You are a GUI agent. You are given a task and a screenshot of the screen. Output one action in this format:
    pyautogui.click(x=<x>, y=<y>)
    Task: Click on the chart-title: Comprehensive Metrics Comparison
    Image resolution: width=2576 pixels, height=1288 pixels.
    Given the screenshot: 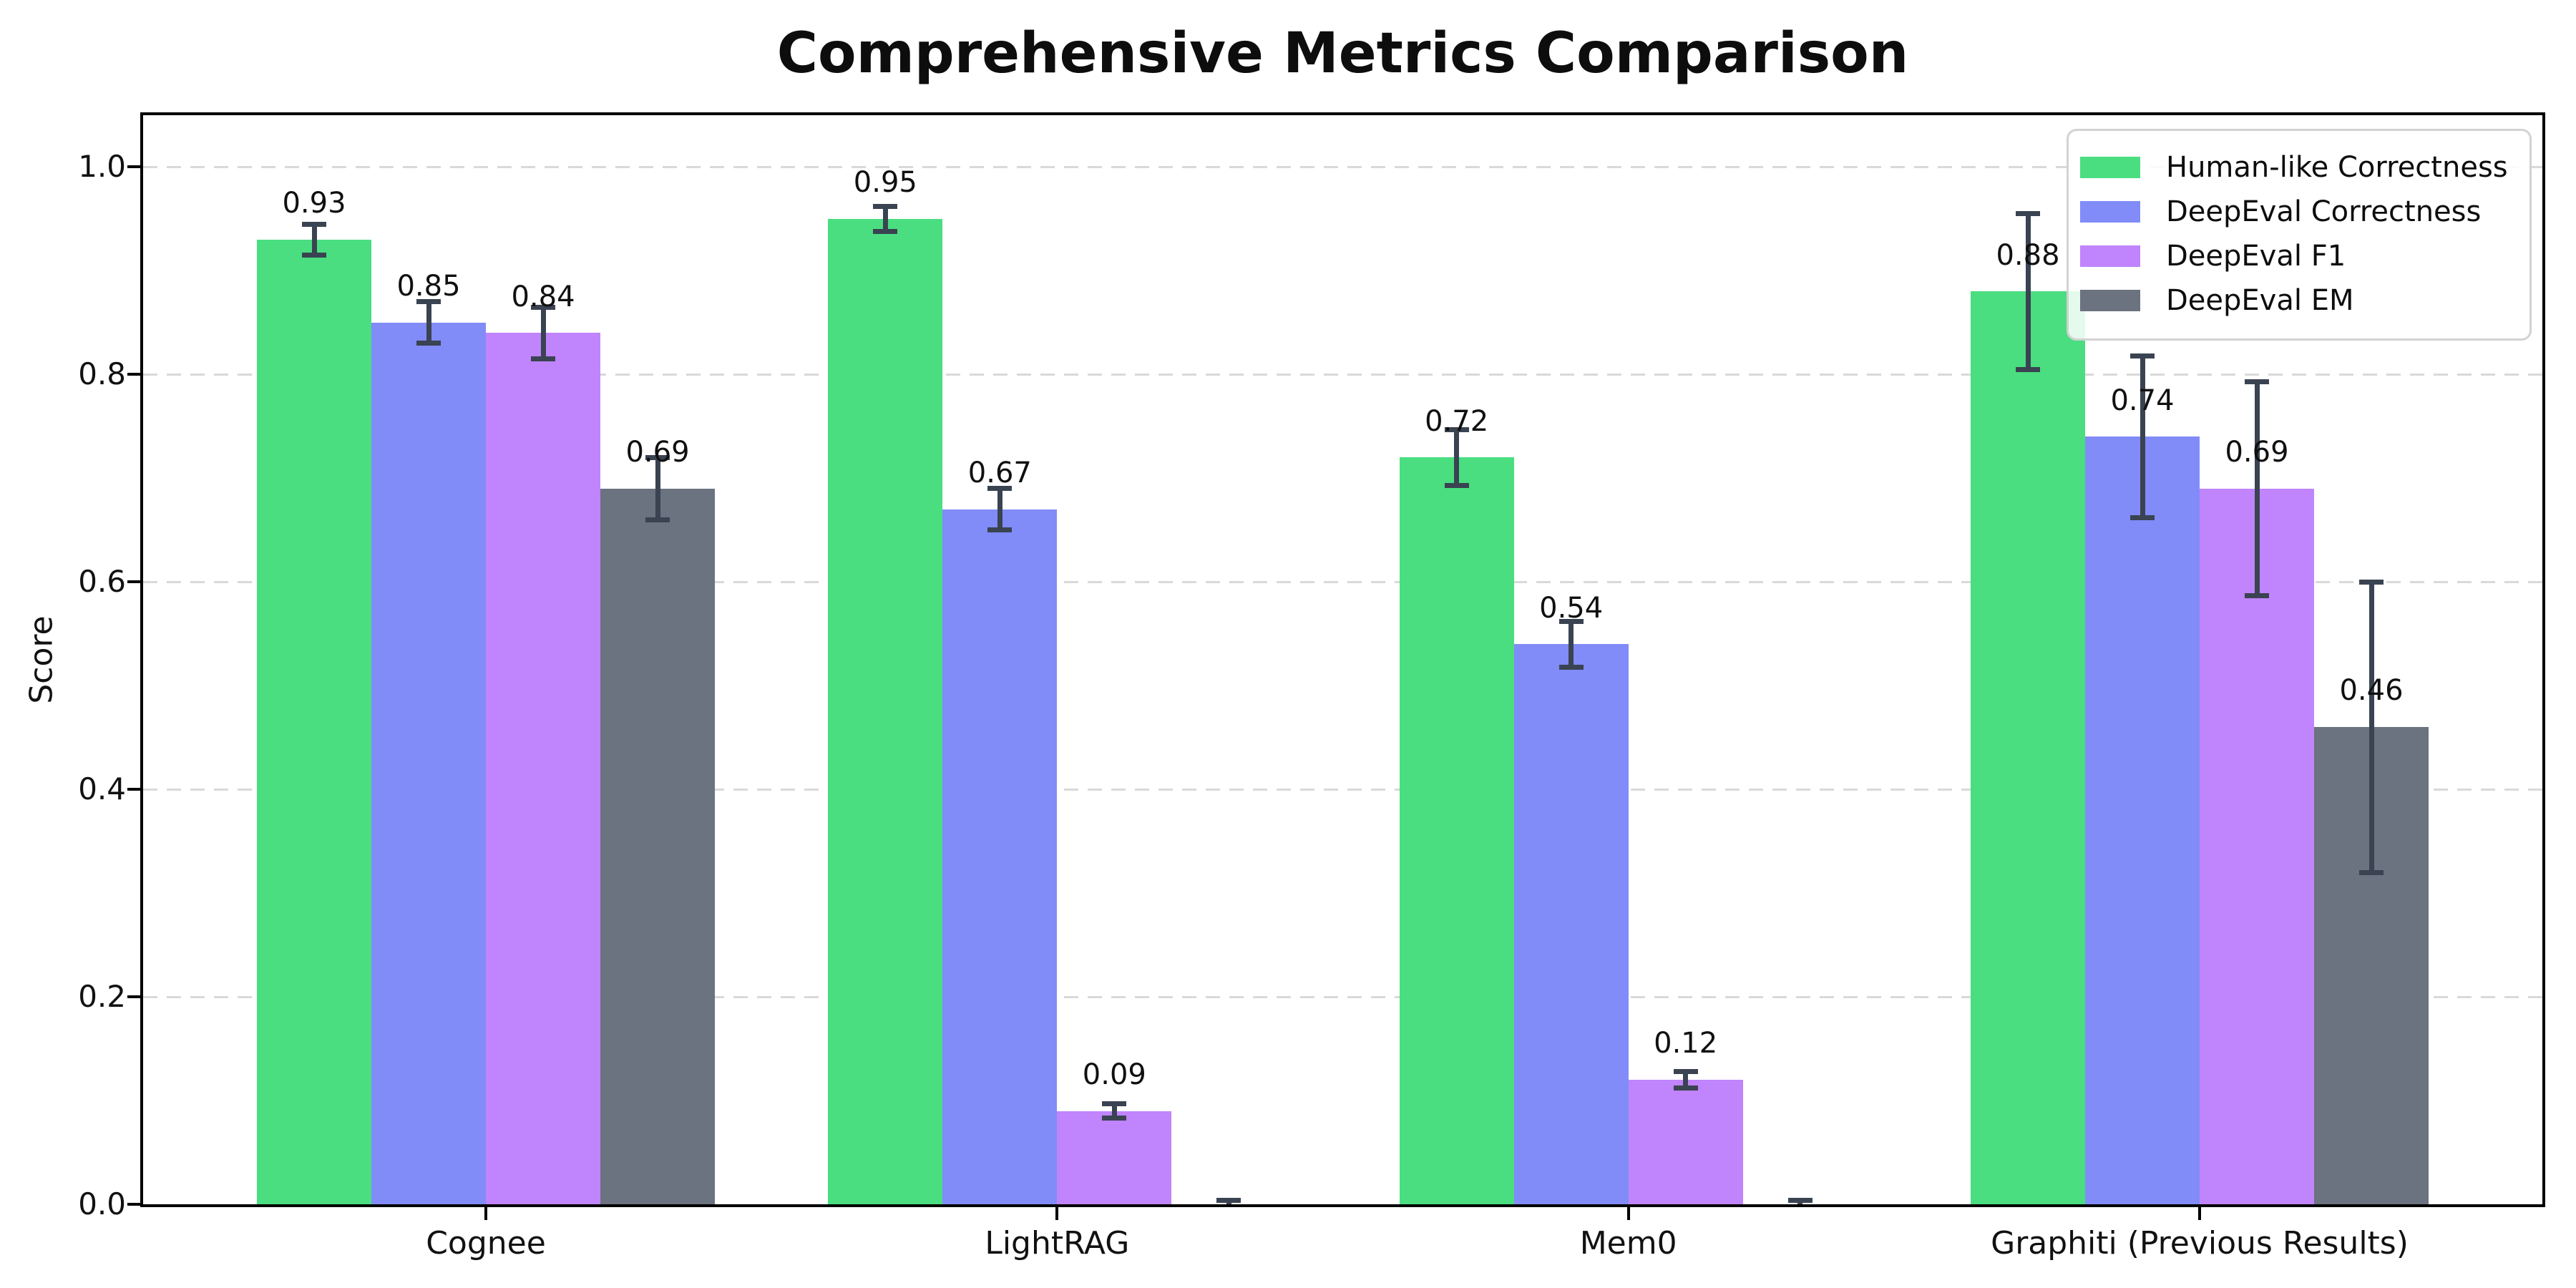 What is the action you would take?
    pyautogui.click(x=1342, y=53)
    